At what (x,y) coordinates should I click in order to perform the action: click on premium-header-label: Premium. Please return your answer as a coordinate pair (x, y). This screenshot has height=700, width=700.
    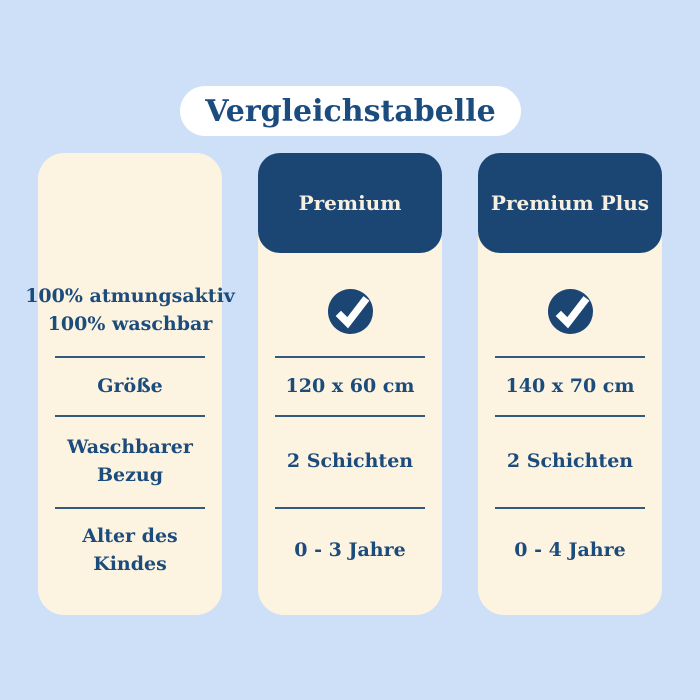
    Looking at the image, I should click on (350, 203).